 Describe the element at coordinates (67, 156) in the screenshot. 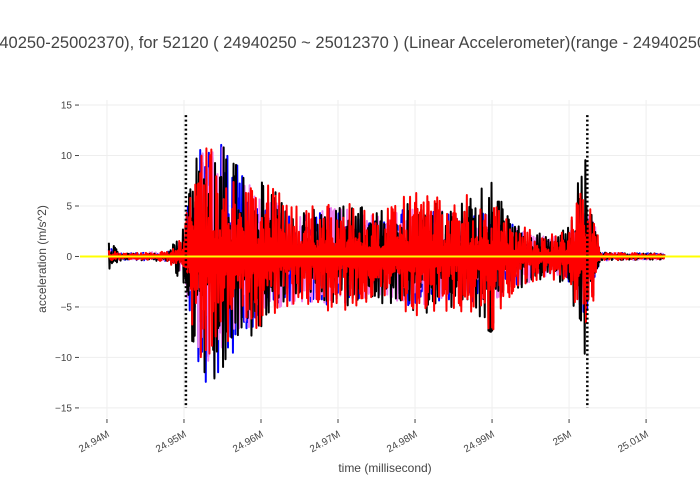

I see `y-tick-label: 10` at that location.